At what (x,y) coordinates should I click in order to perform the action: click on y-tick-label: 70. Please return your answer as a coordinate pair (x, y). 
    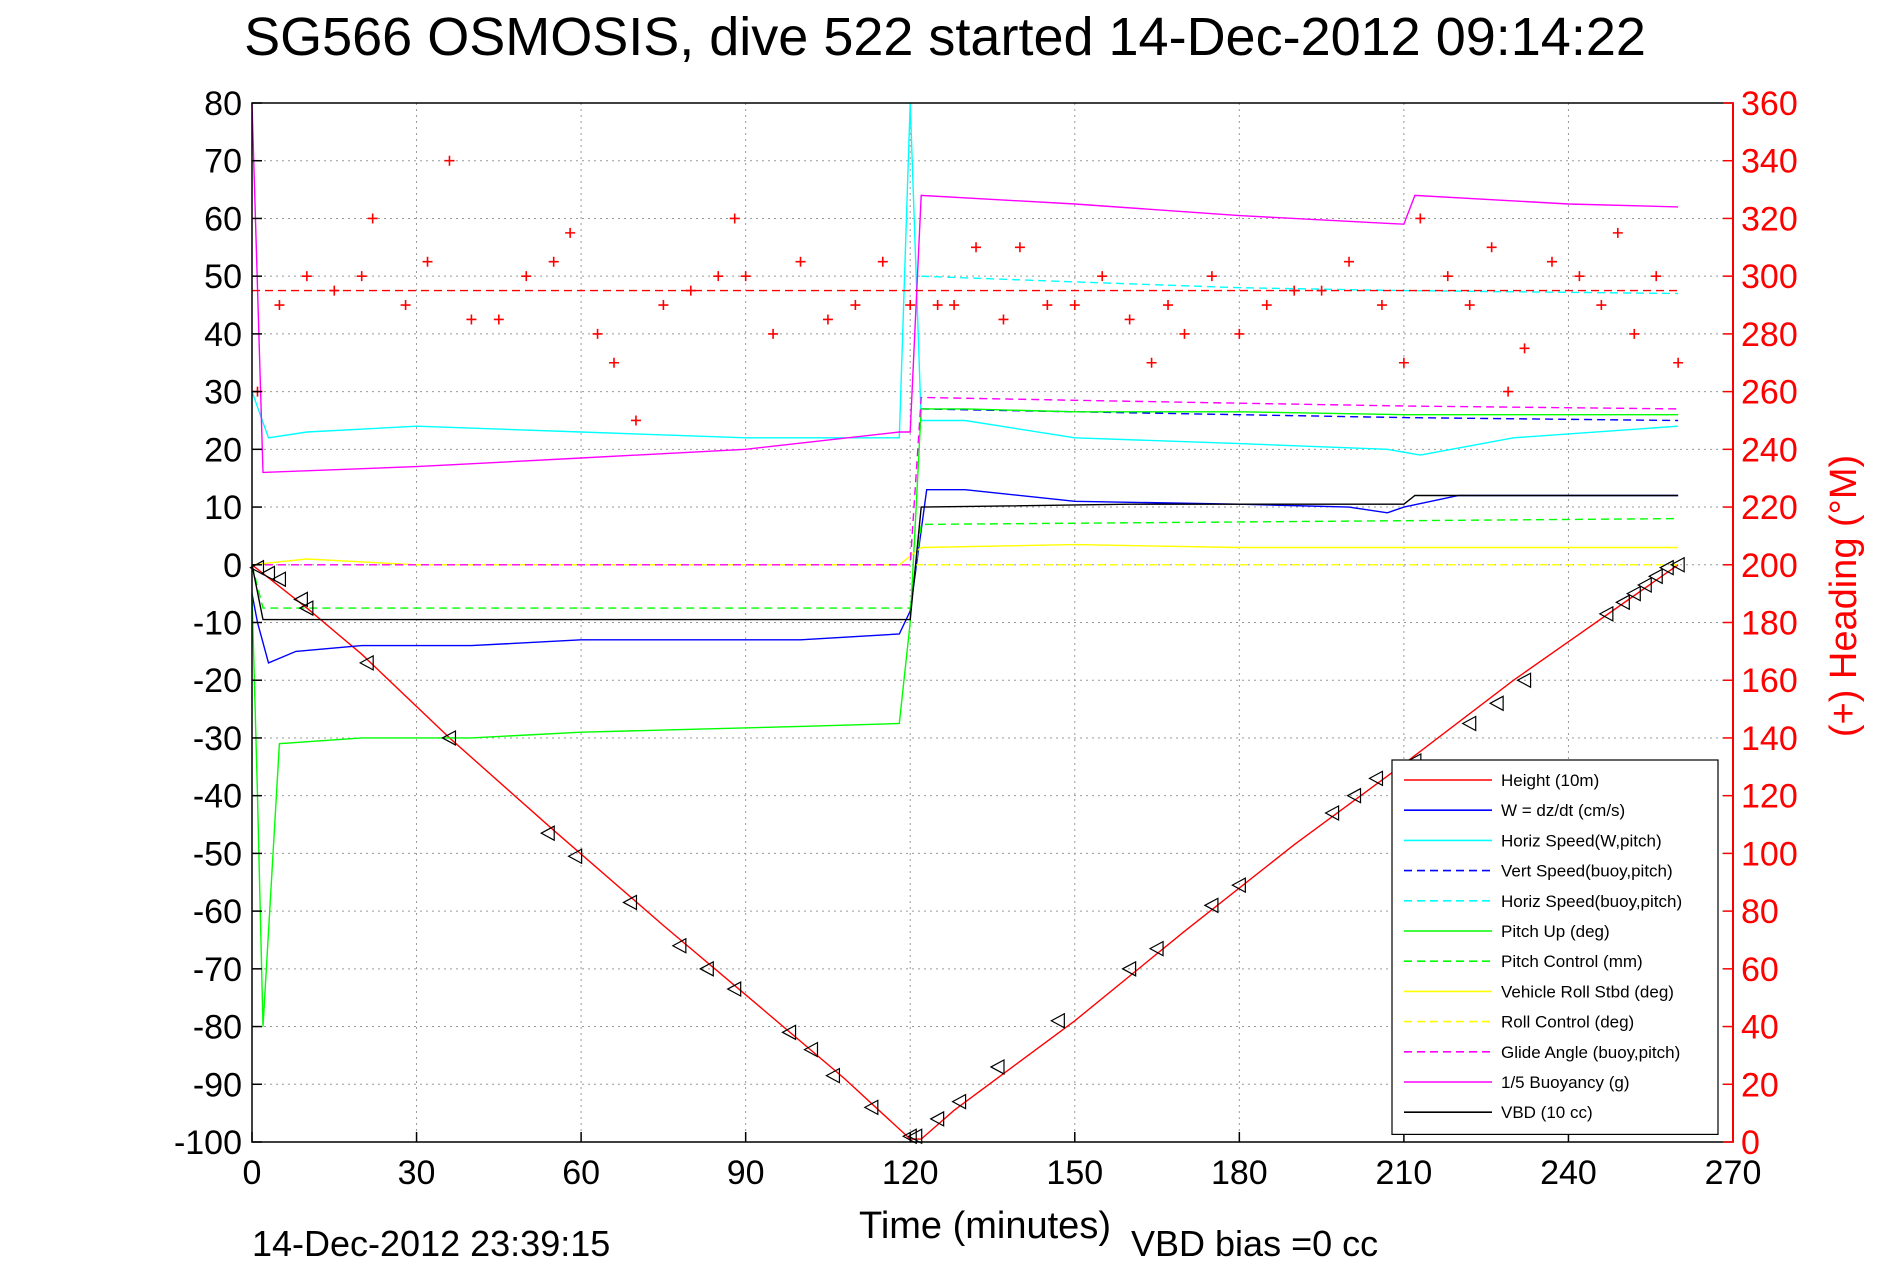
    Looking at the image, I should click on (223, 162).